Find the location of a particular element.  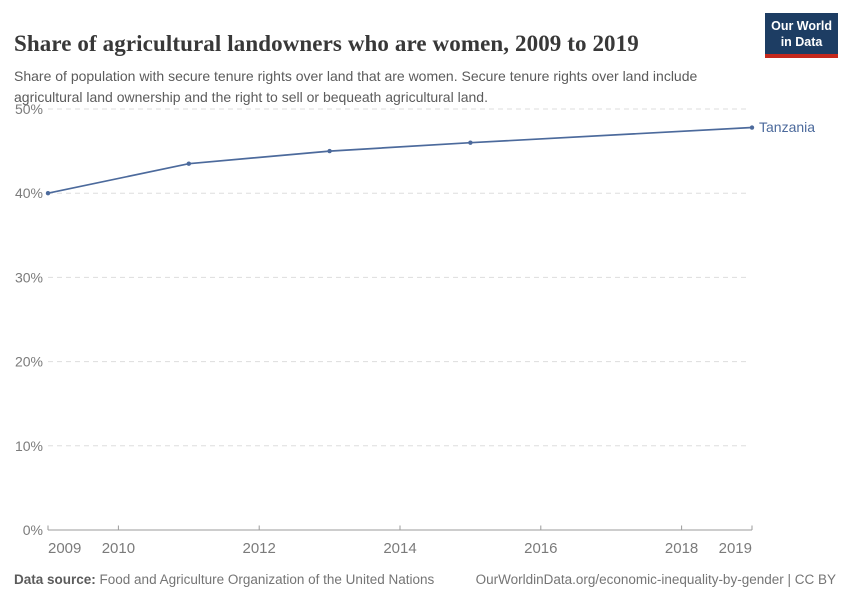

y-tick-label-40: 40% is located at coordinates (29, 193).